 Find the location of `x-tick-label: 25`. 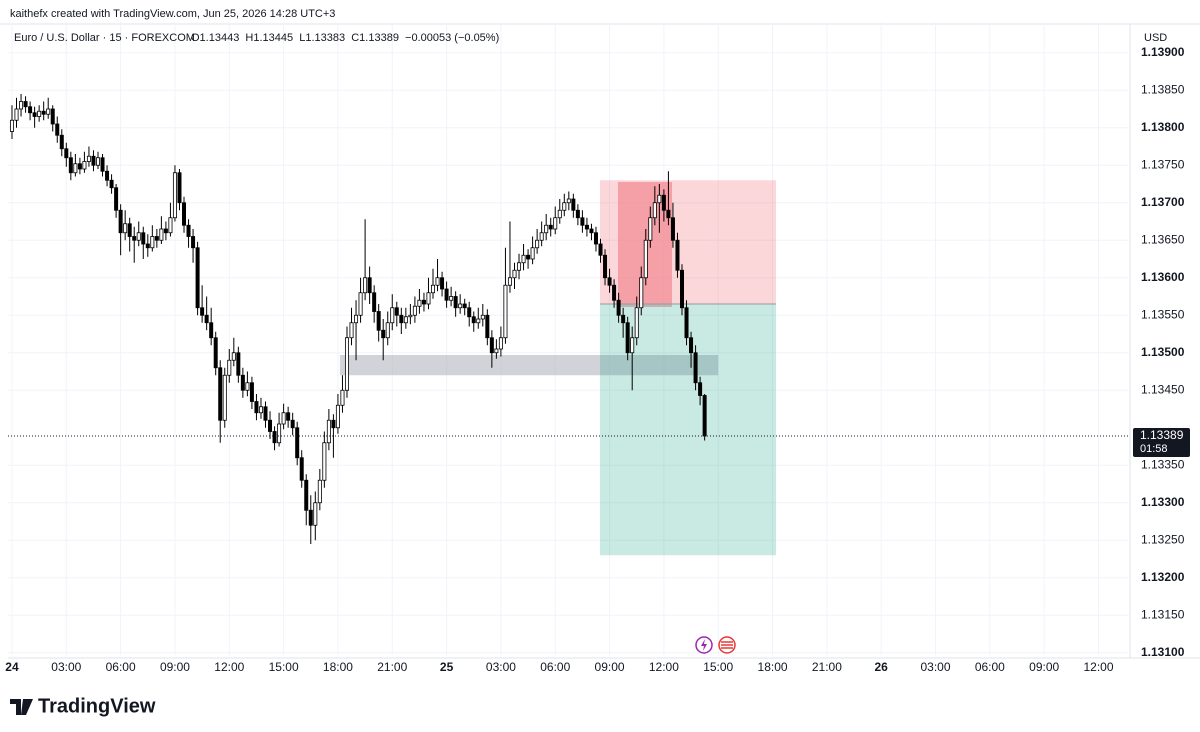

x-tick-label: 25 is located at coordinates (447, 667).